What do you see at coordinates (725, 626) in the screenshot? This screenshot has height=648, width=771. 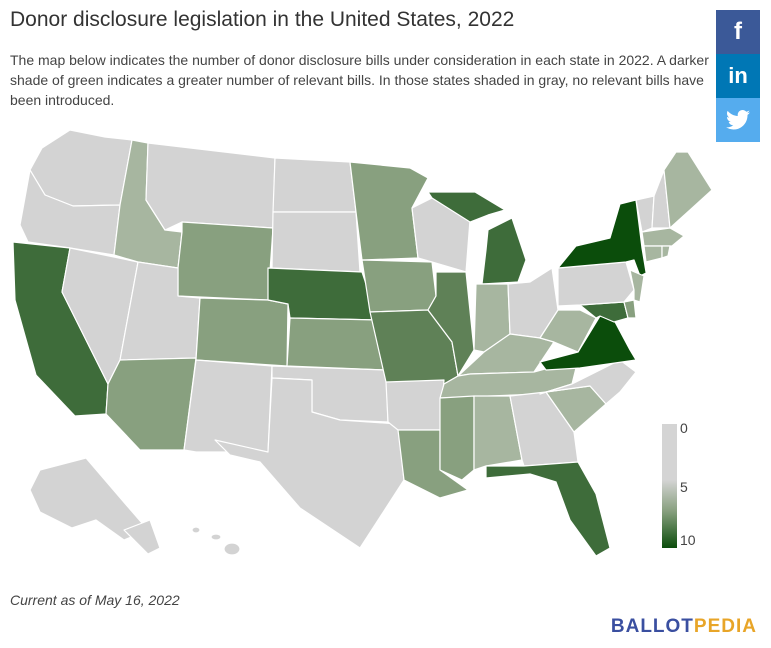 I see `logo-part-pedia: PEDIA` at bounding box center [725, 626].